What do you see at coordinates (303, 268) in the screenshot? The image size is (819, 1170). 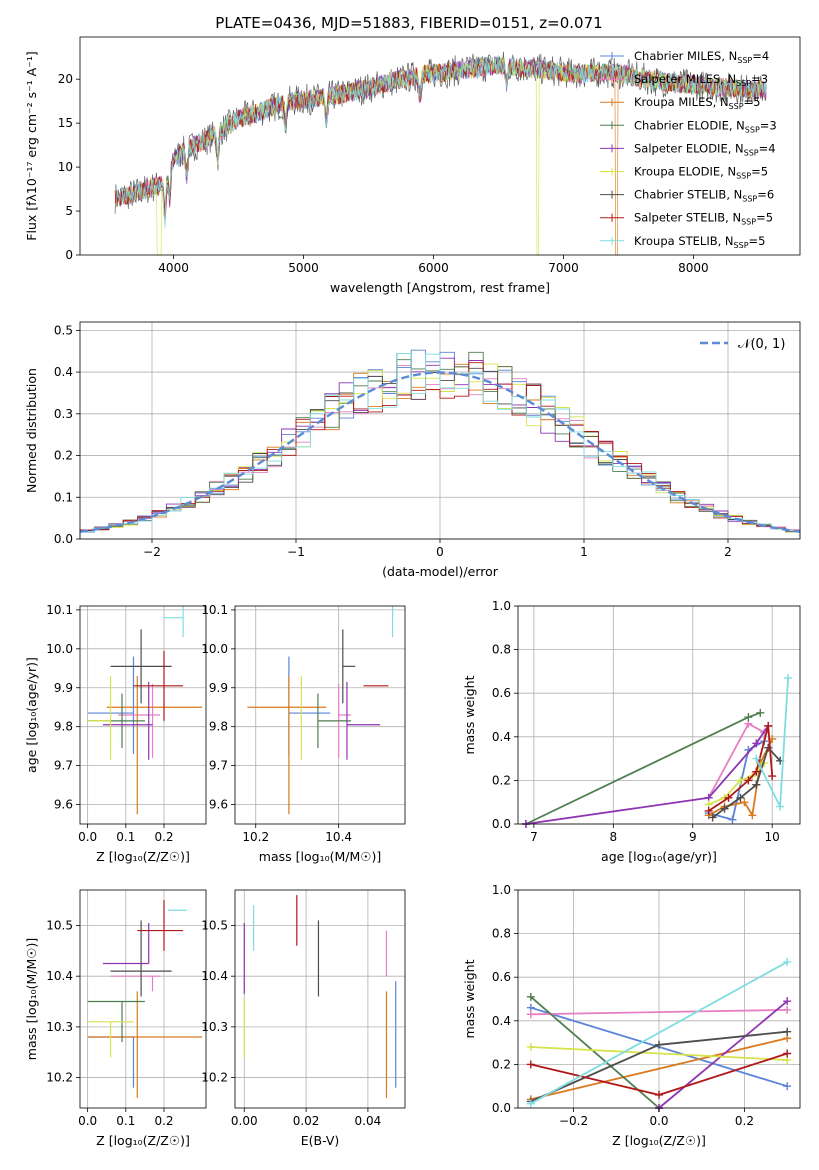 I see `x-tick-label: 5000` at bounding box center [303, 268].